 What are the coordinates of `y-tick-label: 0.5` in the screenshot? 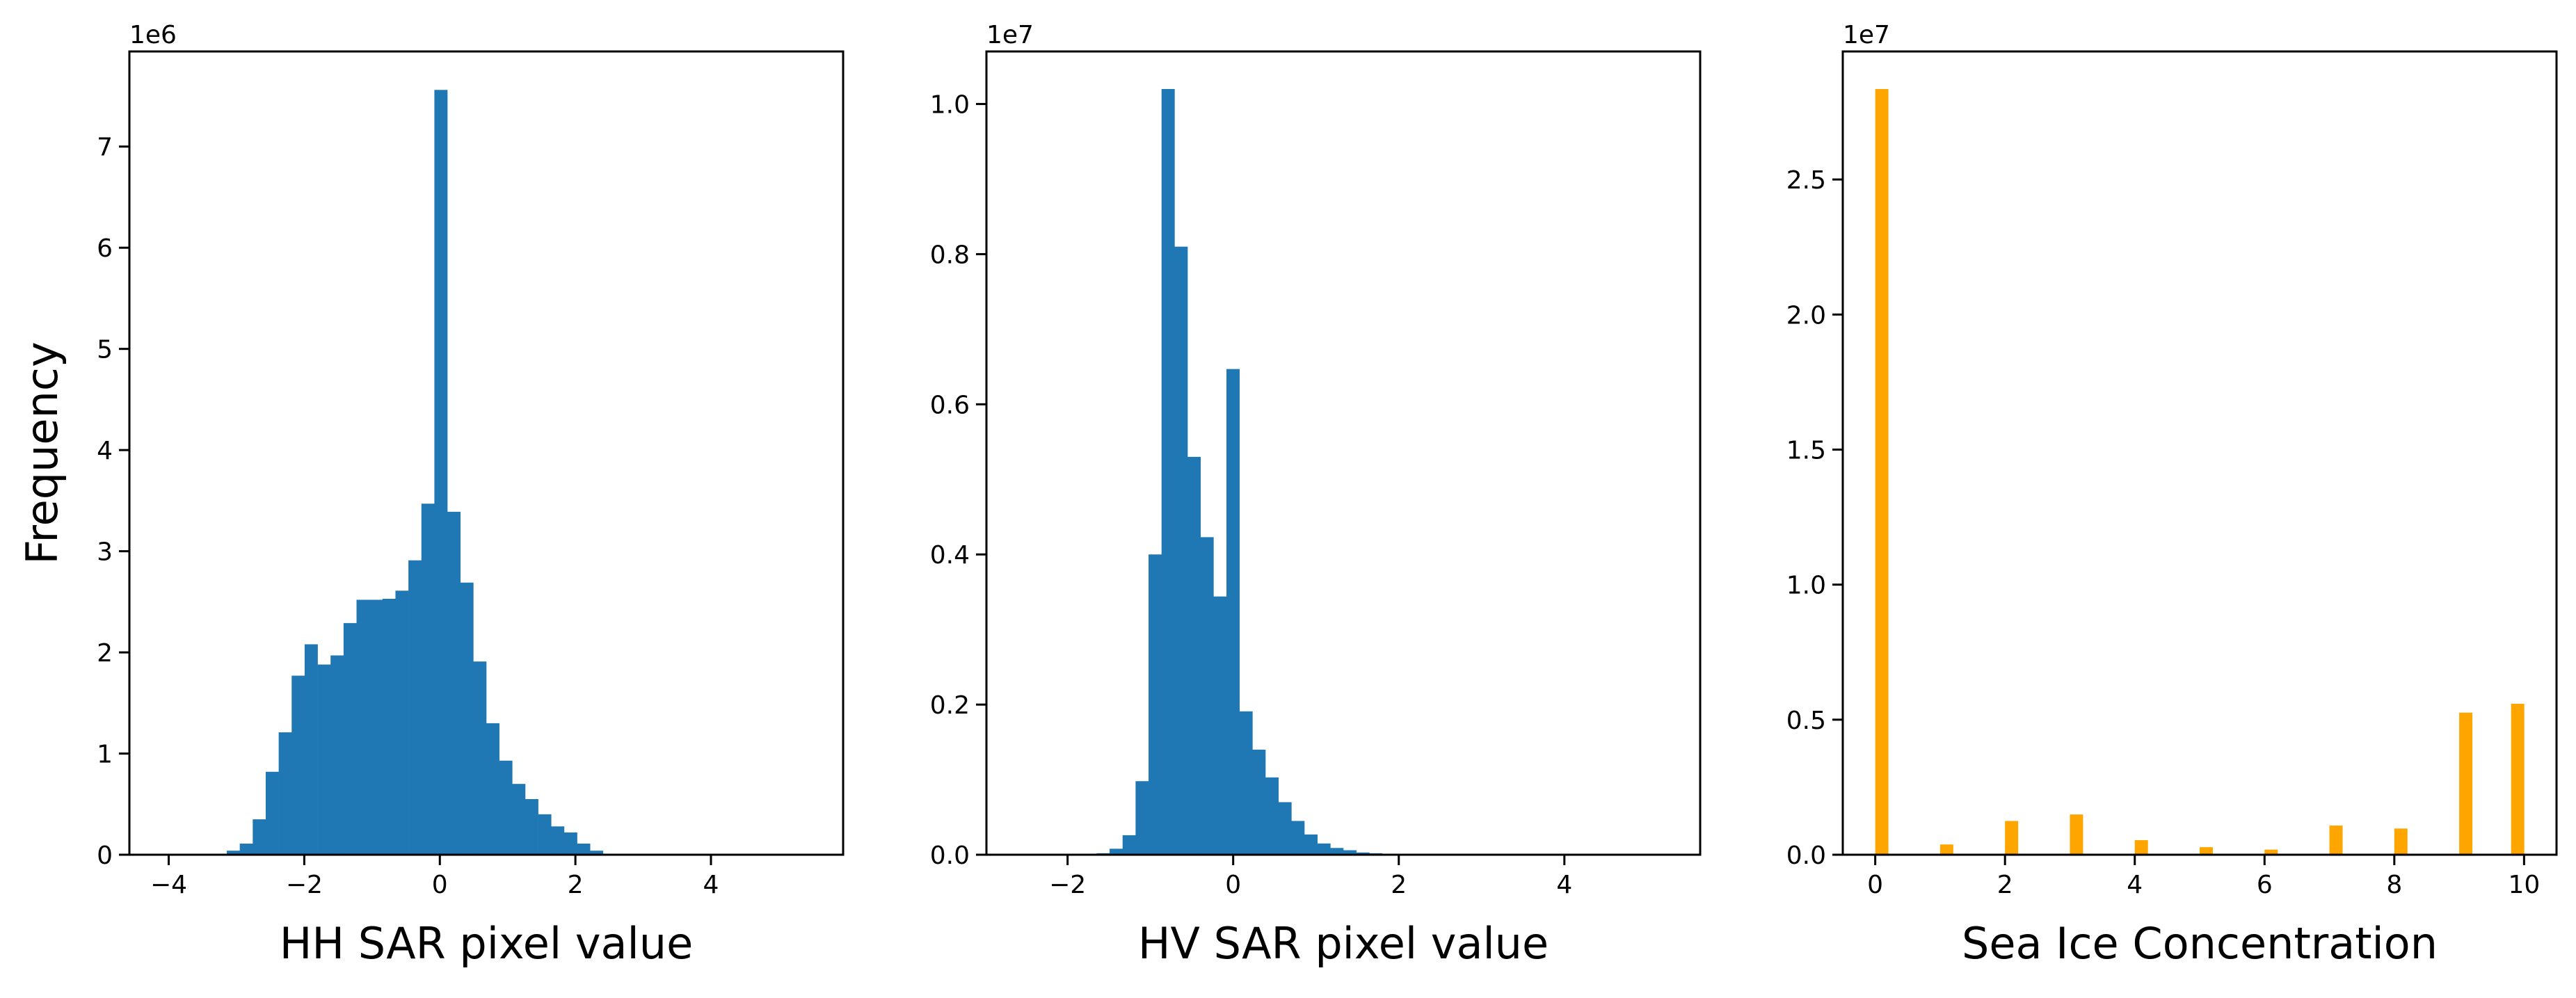 It's located at (1806, 721).